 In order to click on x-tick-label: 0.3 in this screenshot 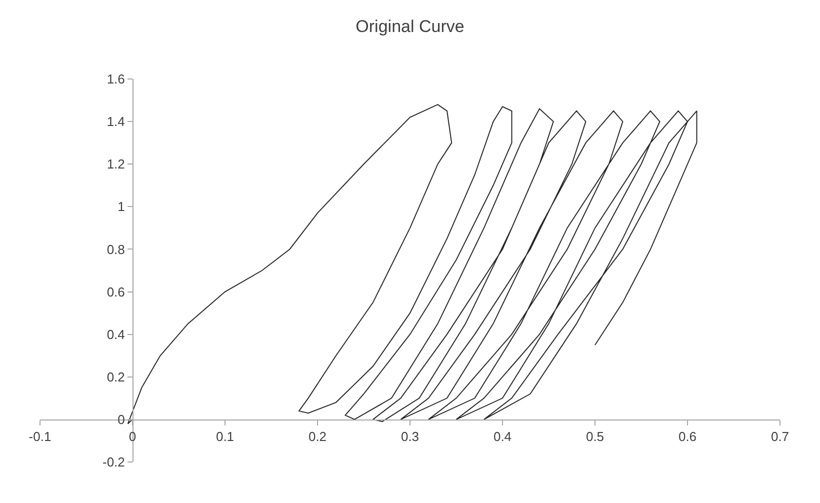, I will do `click(410, 436)`.